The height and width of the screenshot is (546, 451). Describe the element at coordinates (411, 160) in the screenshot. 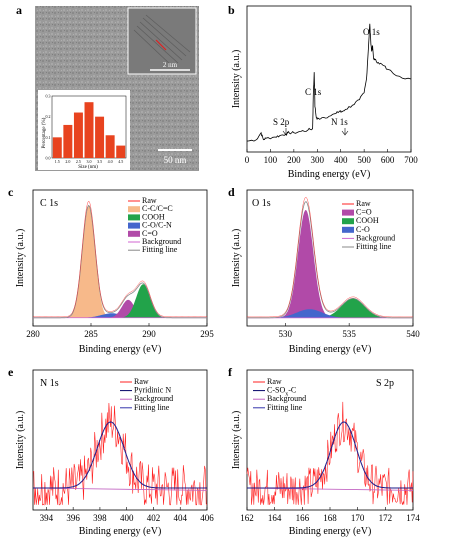

I see `xtick-label-b: 700` at that location.